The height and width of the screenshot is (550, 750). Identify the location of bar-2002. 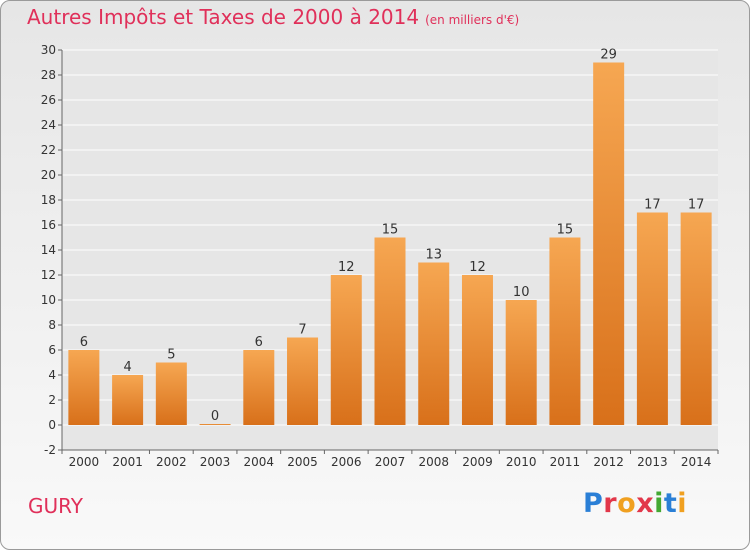
(171, 393).